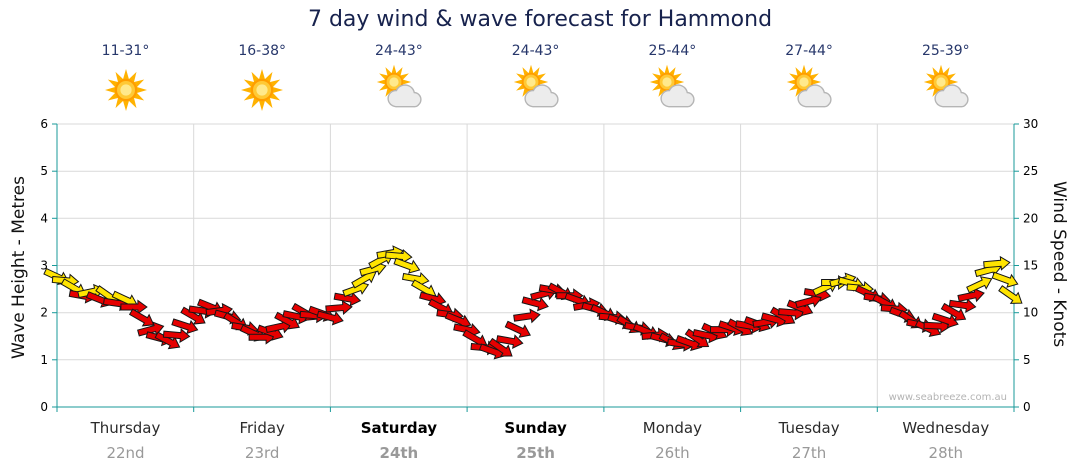  What do you see at coordinates (125, 428) in the screenshot?
I see `day-name: Thursday` at bounding box center [125, 428].